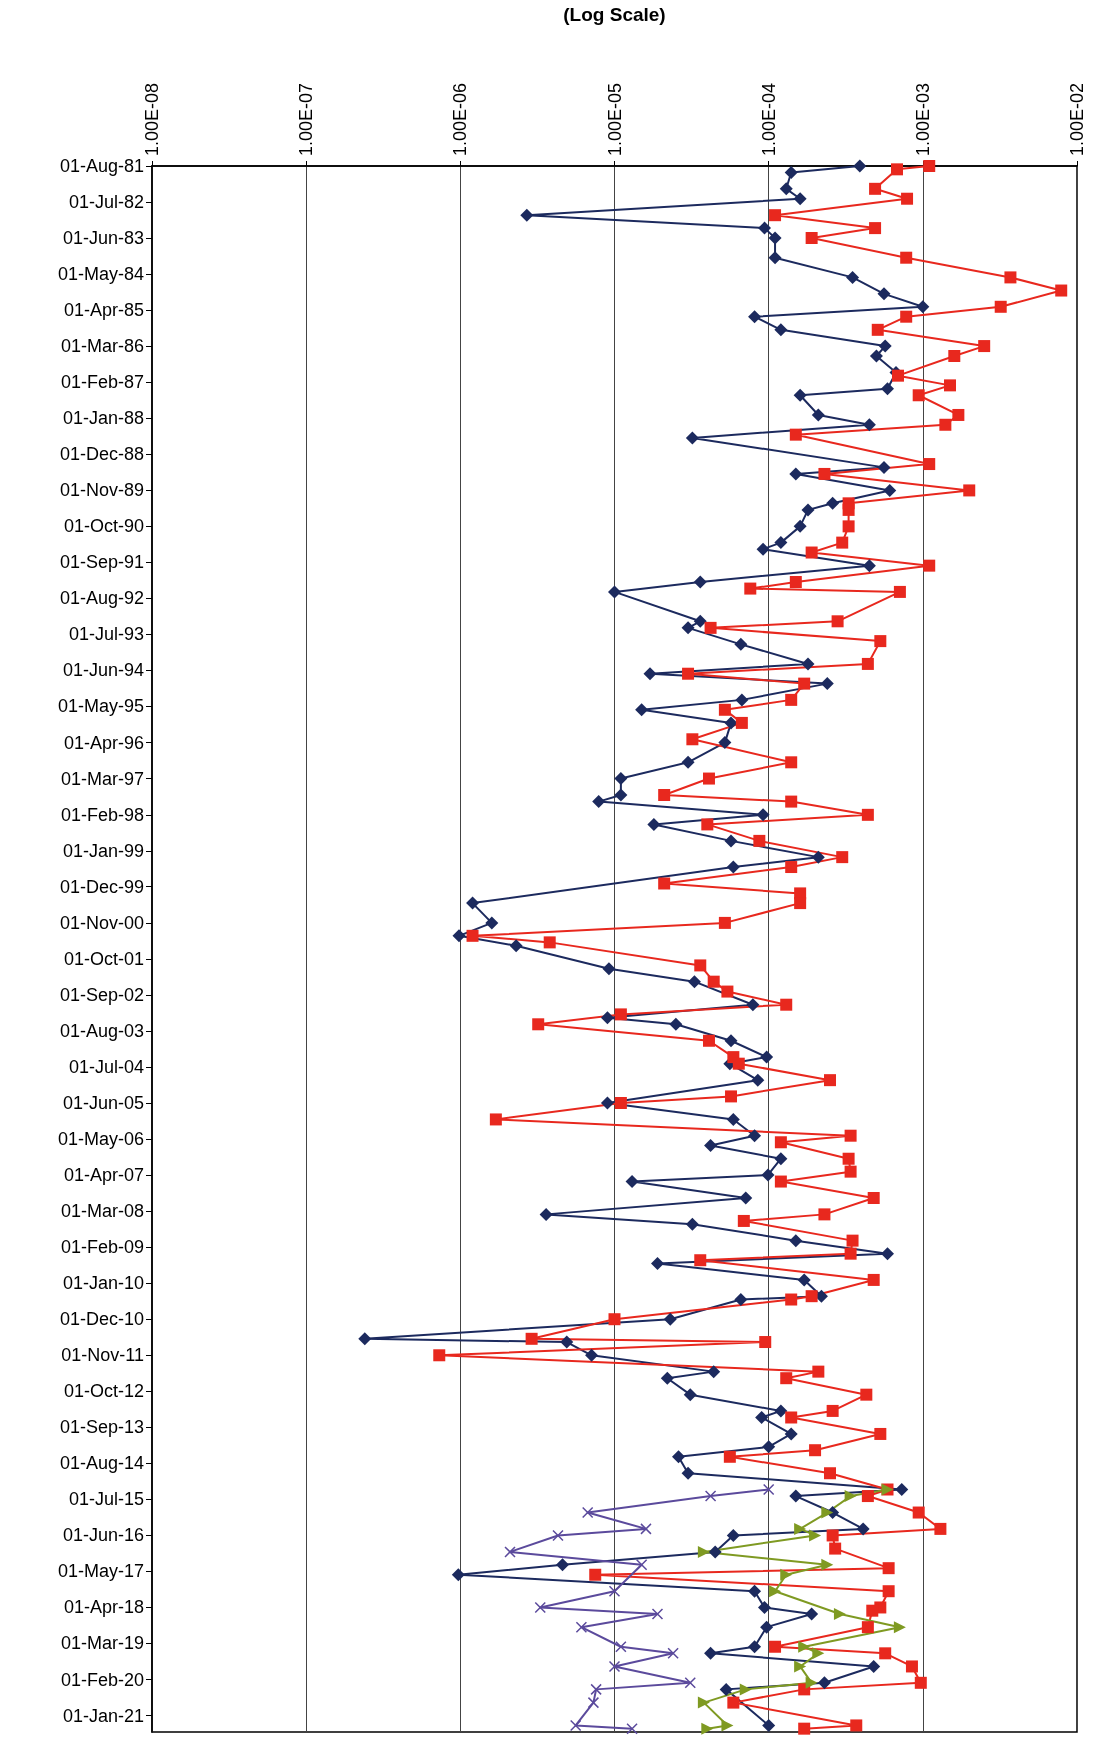 This screenshot has width=1099, height=1738. What do you see at coordinates (103, 238) in the screenshot?
I see `y-tick-label: 01-Jun-83` at bounding box center [103, 238].